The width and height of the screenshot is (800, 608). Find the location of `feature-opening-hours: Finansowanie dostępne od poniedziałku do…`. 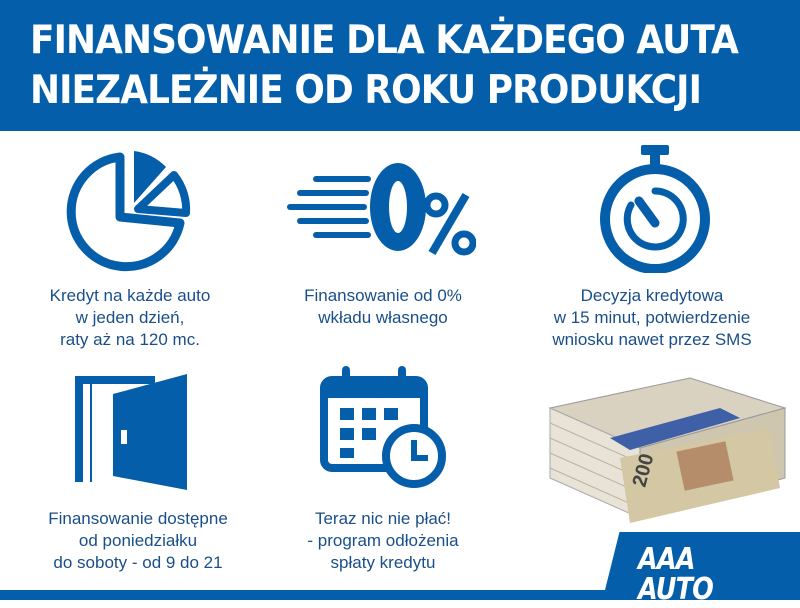

feature-opening-hours: Finansowanie dostępne od poniedziałku do… is located at coordinates (138, 541).